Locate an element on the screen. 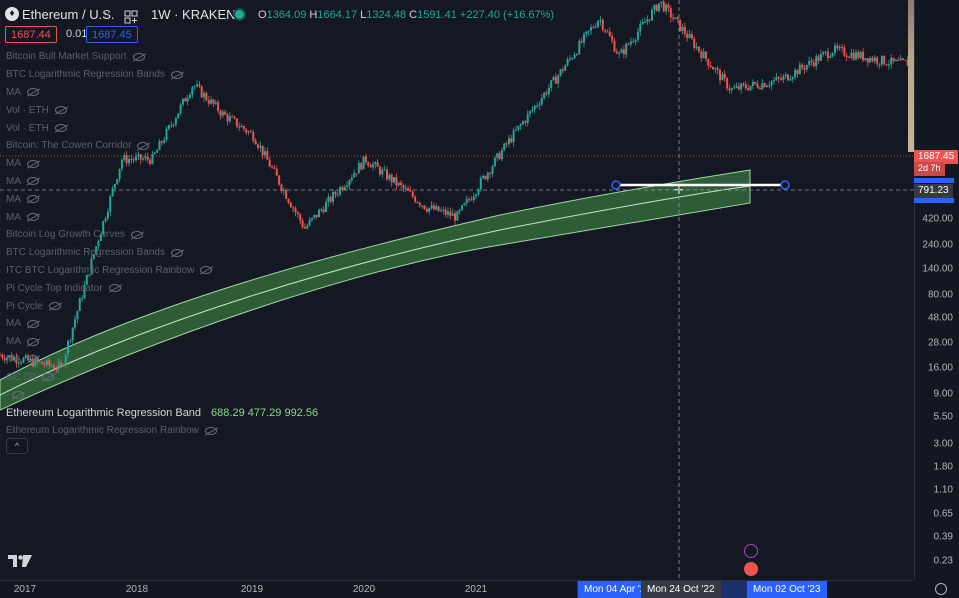 Image resolution: width=959 pixels, height=598 pixels. buy-button: 1687.45 is located at coordinates (112, 34).